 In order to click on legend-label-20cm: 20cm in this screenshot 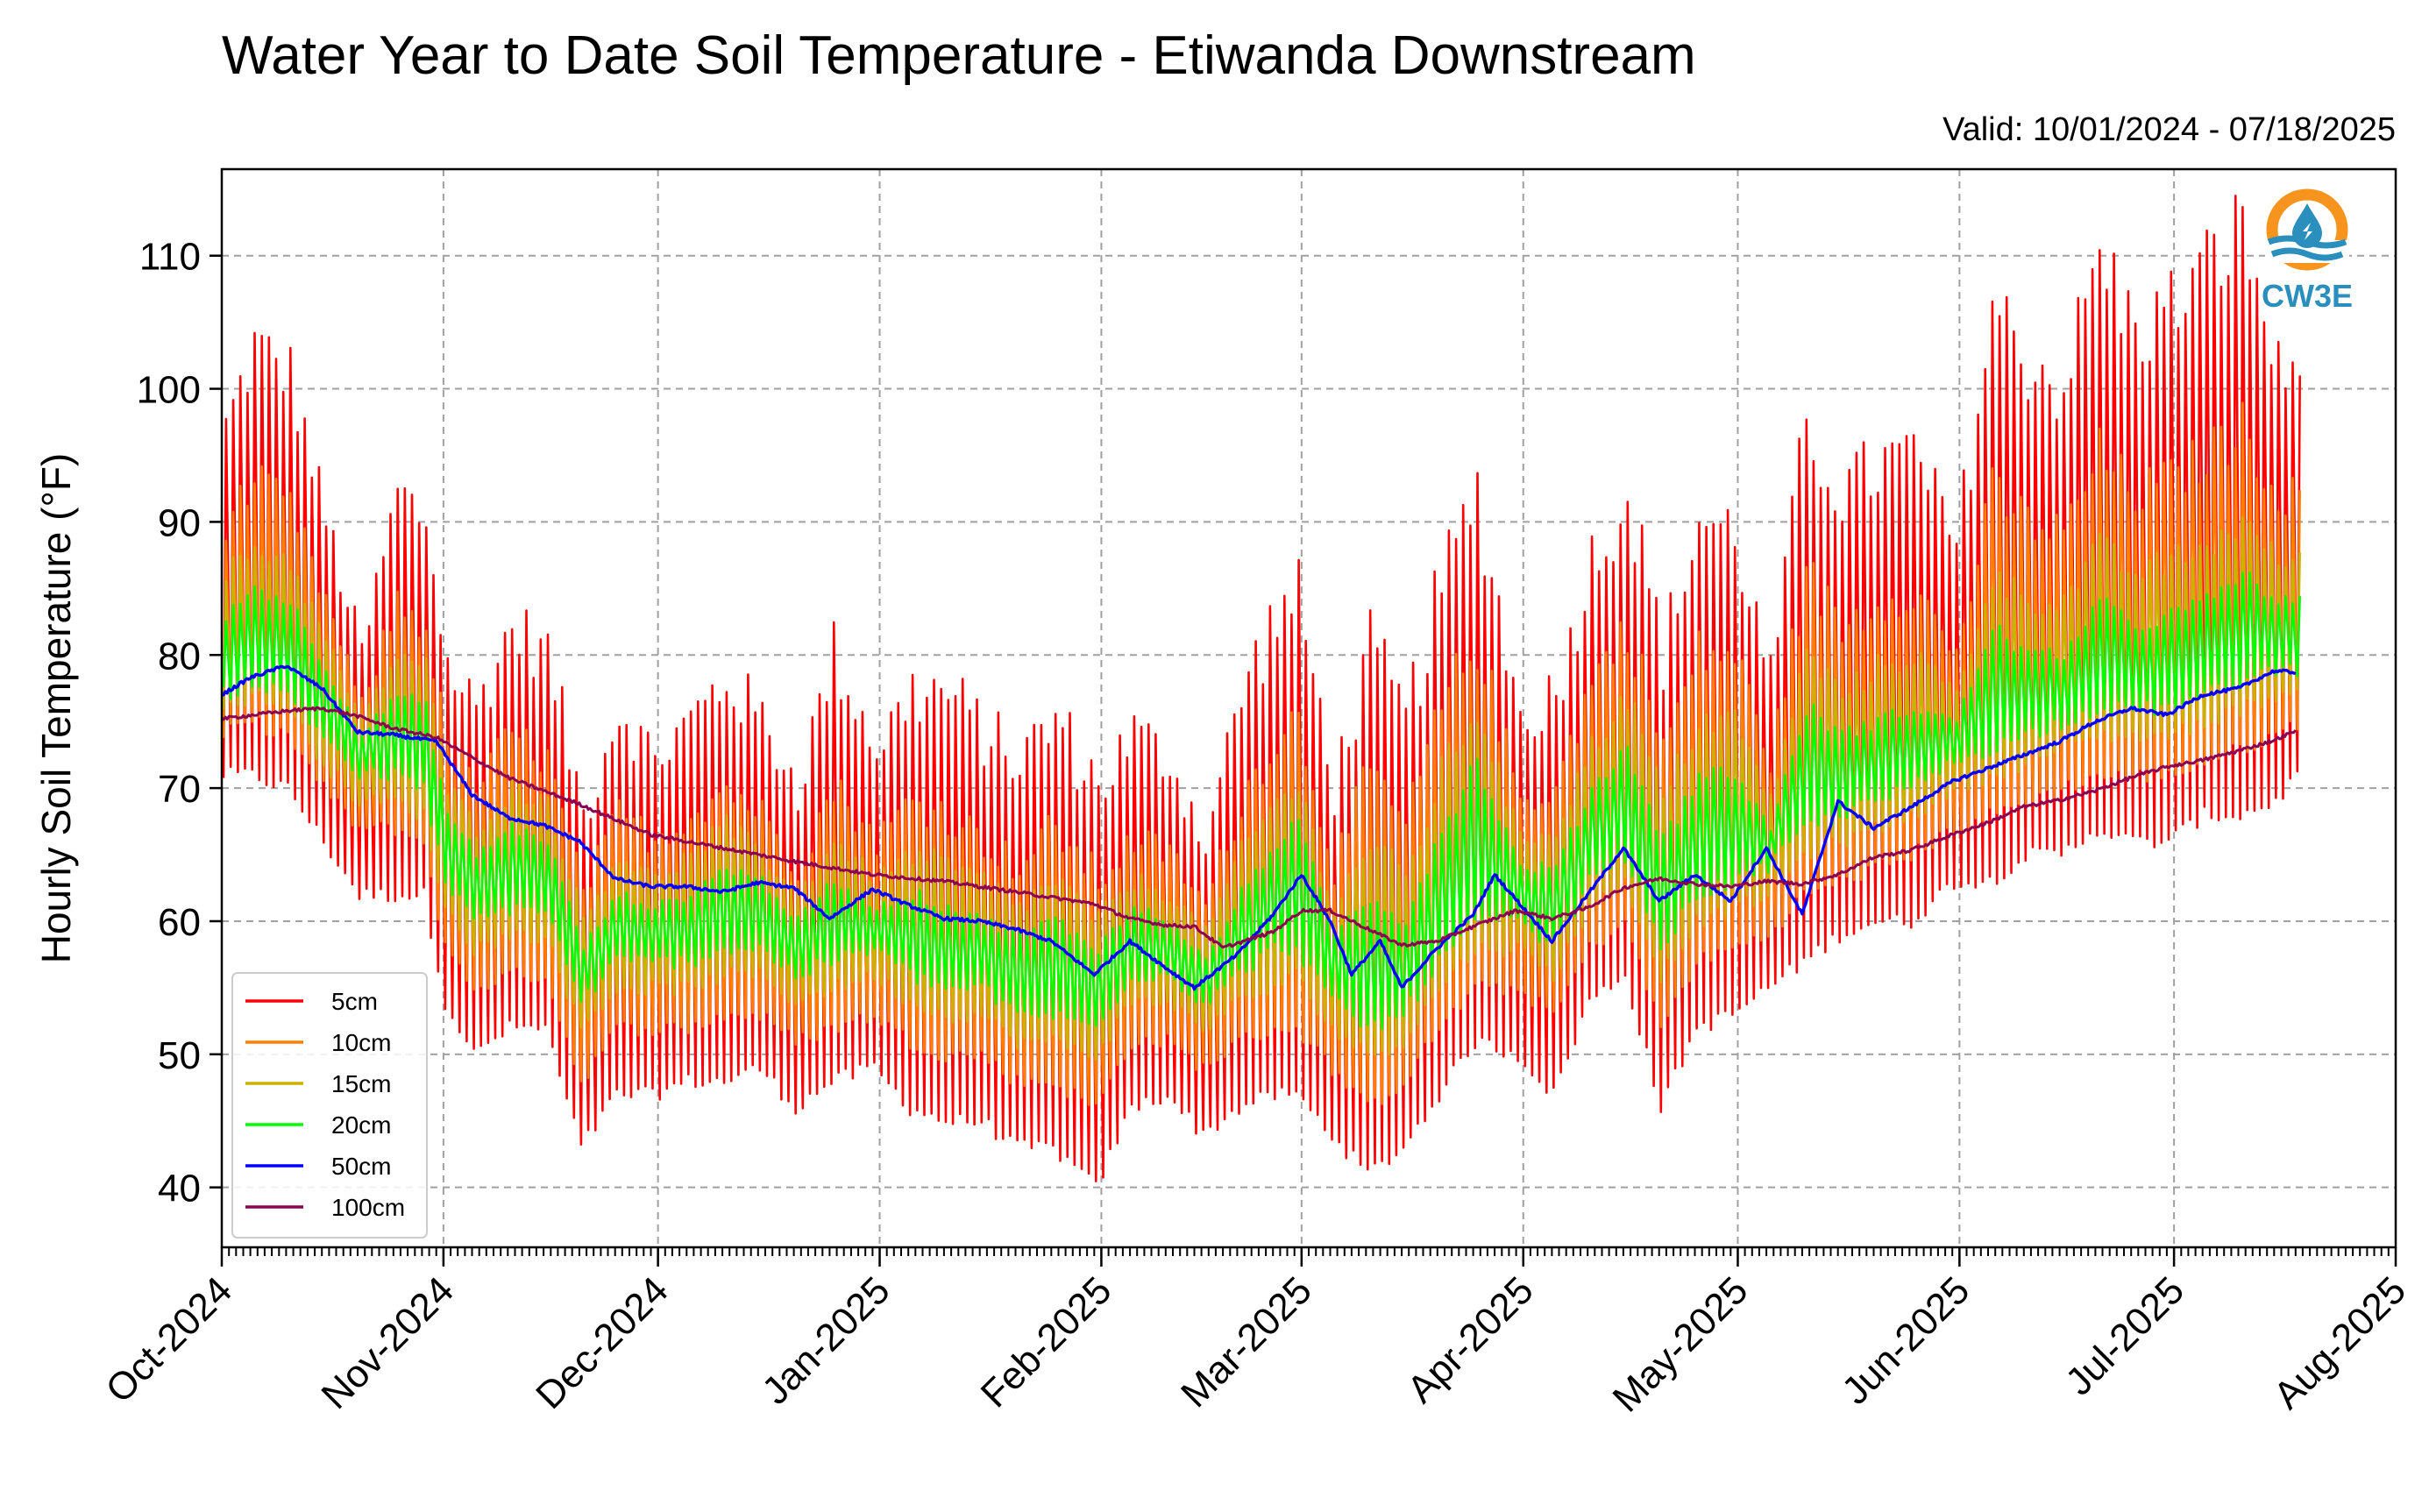, I will do `click(361, 1125)`.